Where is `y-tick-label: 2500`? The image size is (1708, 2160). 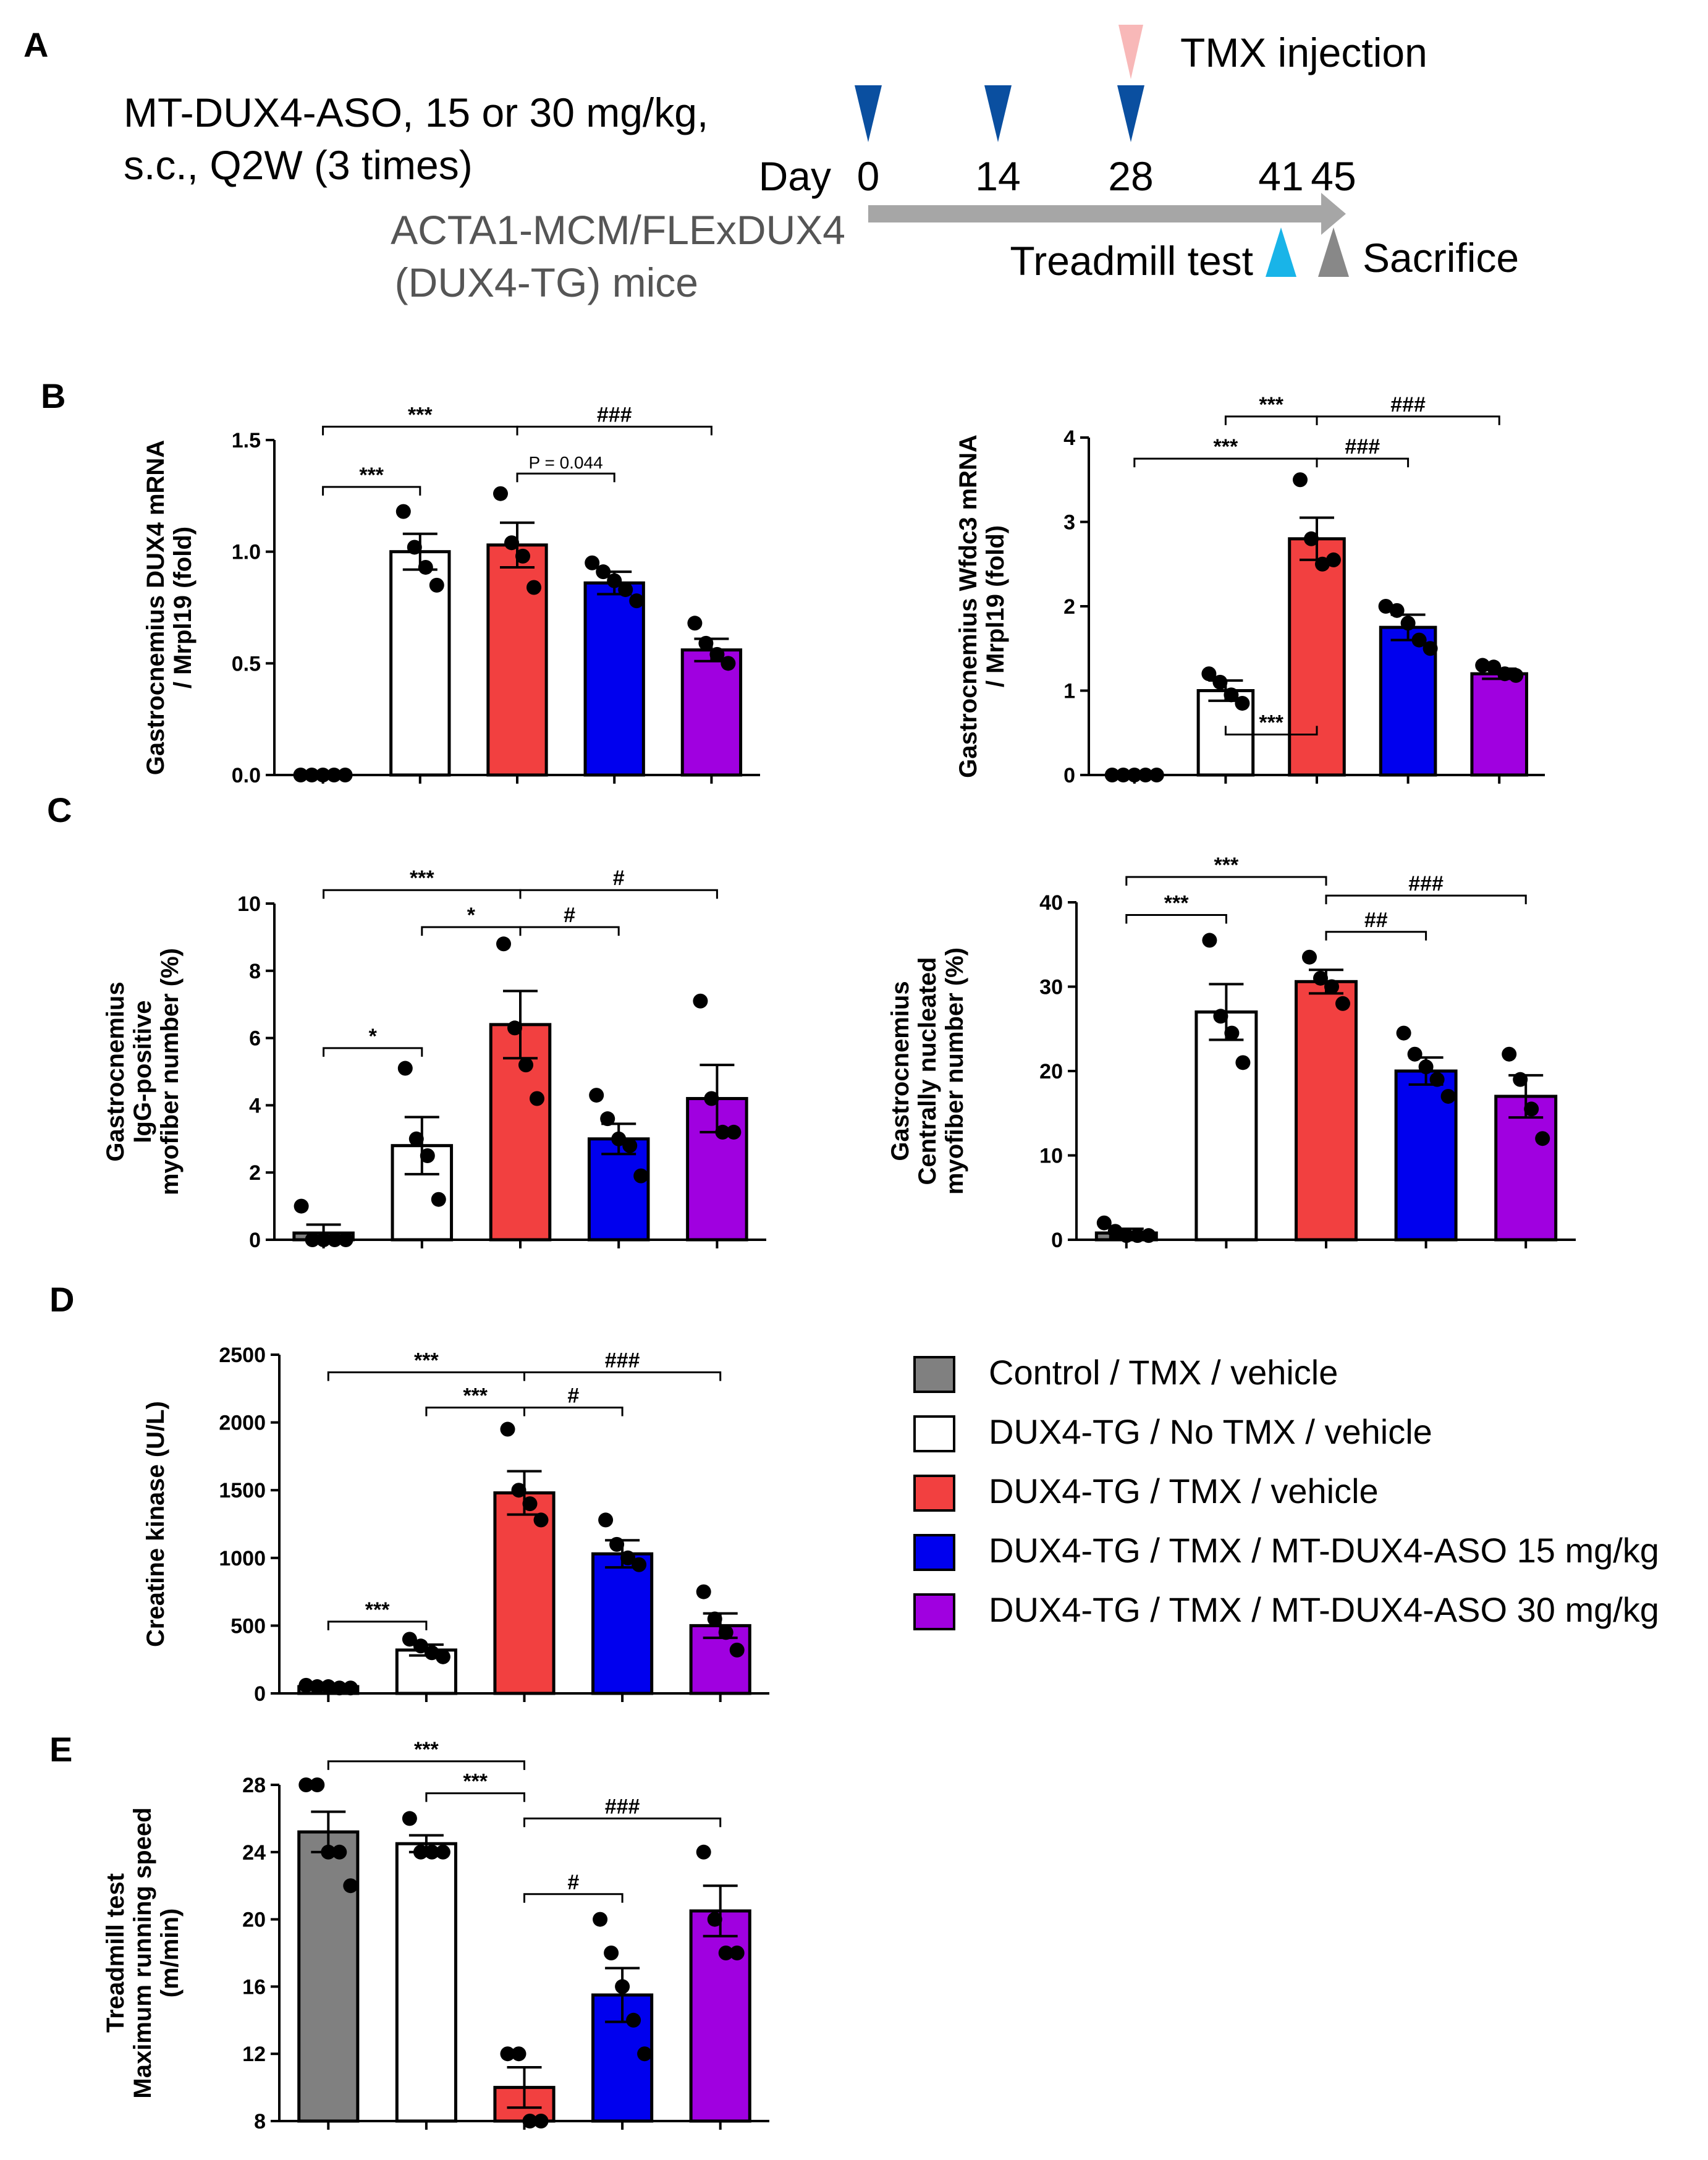 y-tick-label: 2500 is located at coordinates (242, 1356).